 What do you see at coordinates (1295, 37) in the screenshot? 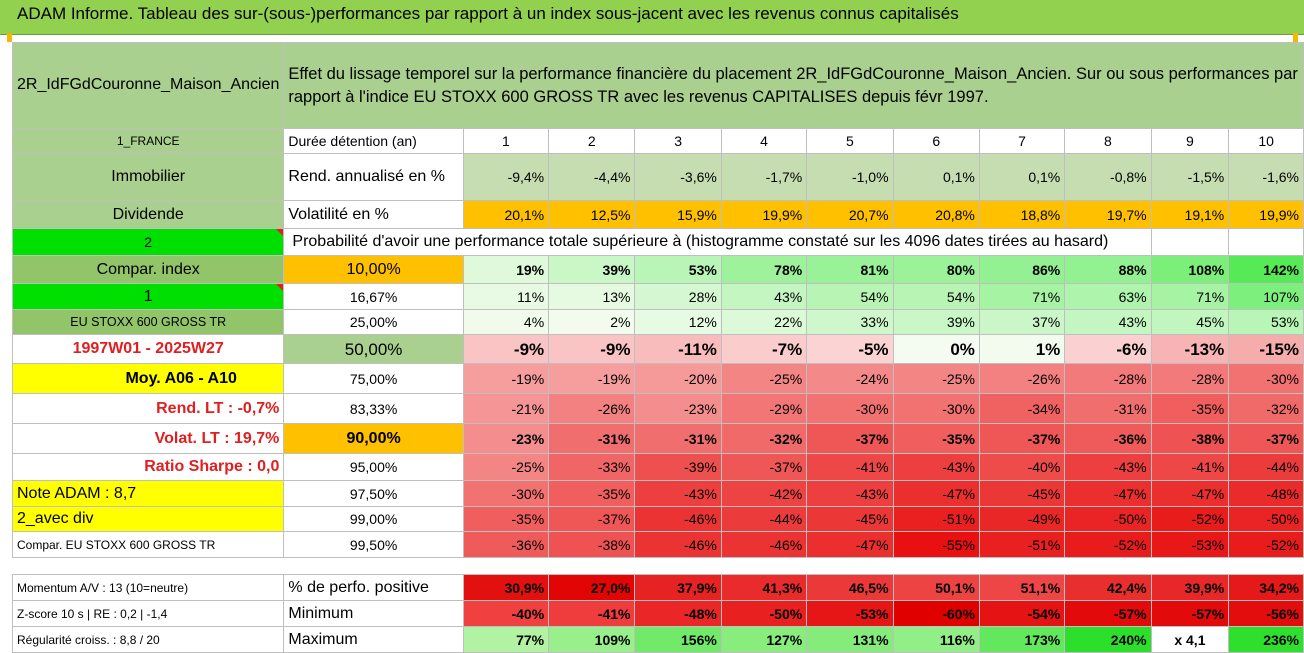
I see `right-marker` at bounding box center [1295, 37].